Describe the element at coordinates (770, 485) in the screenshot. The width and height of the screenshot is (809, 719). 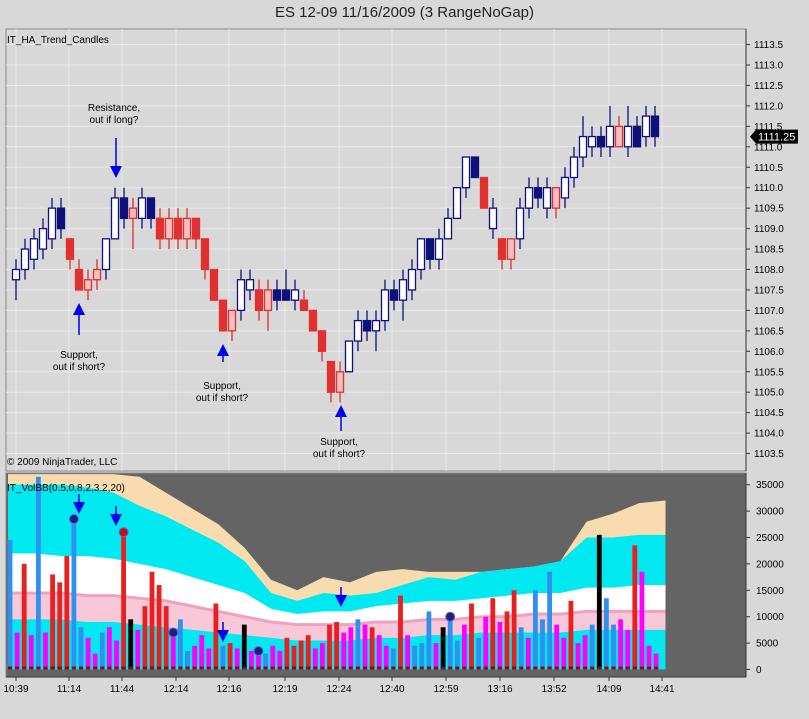
I see `volume-axis-label: 35000` at that location.